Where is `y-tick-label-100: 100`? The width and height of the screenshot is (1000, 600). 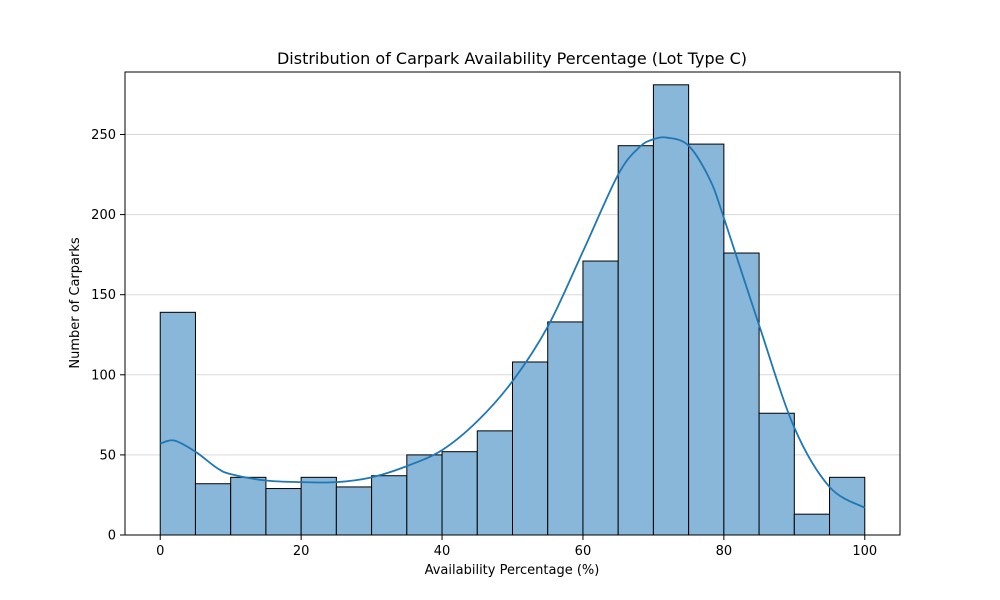 y-tick-label-100: 100 is located at coordinates (103, 375).